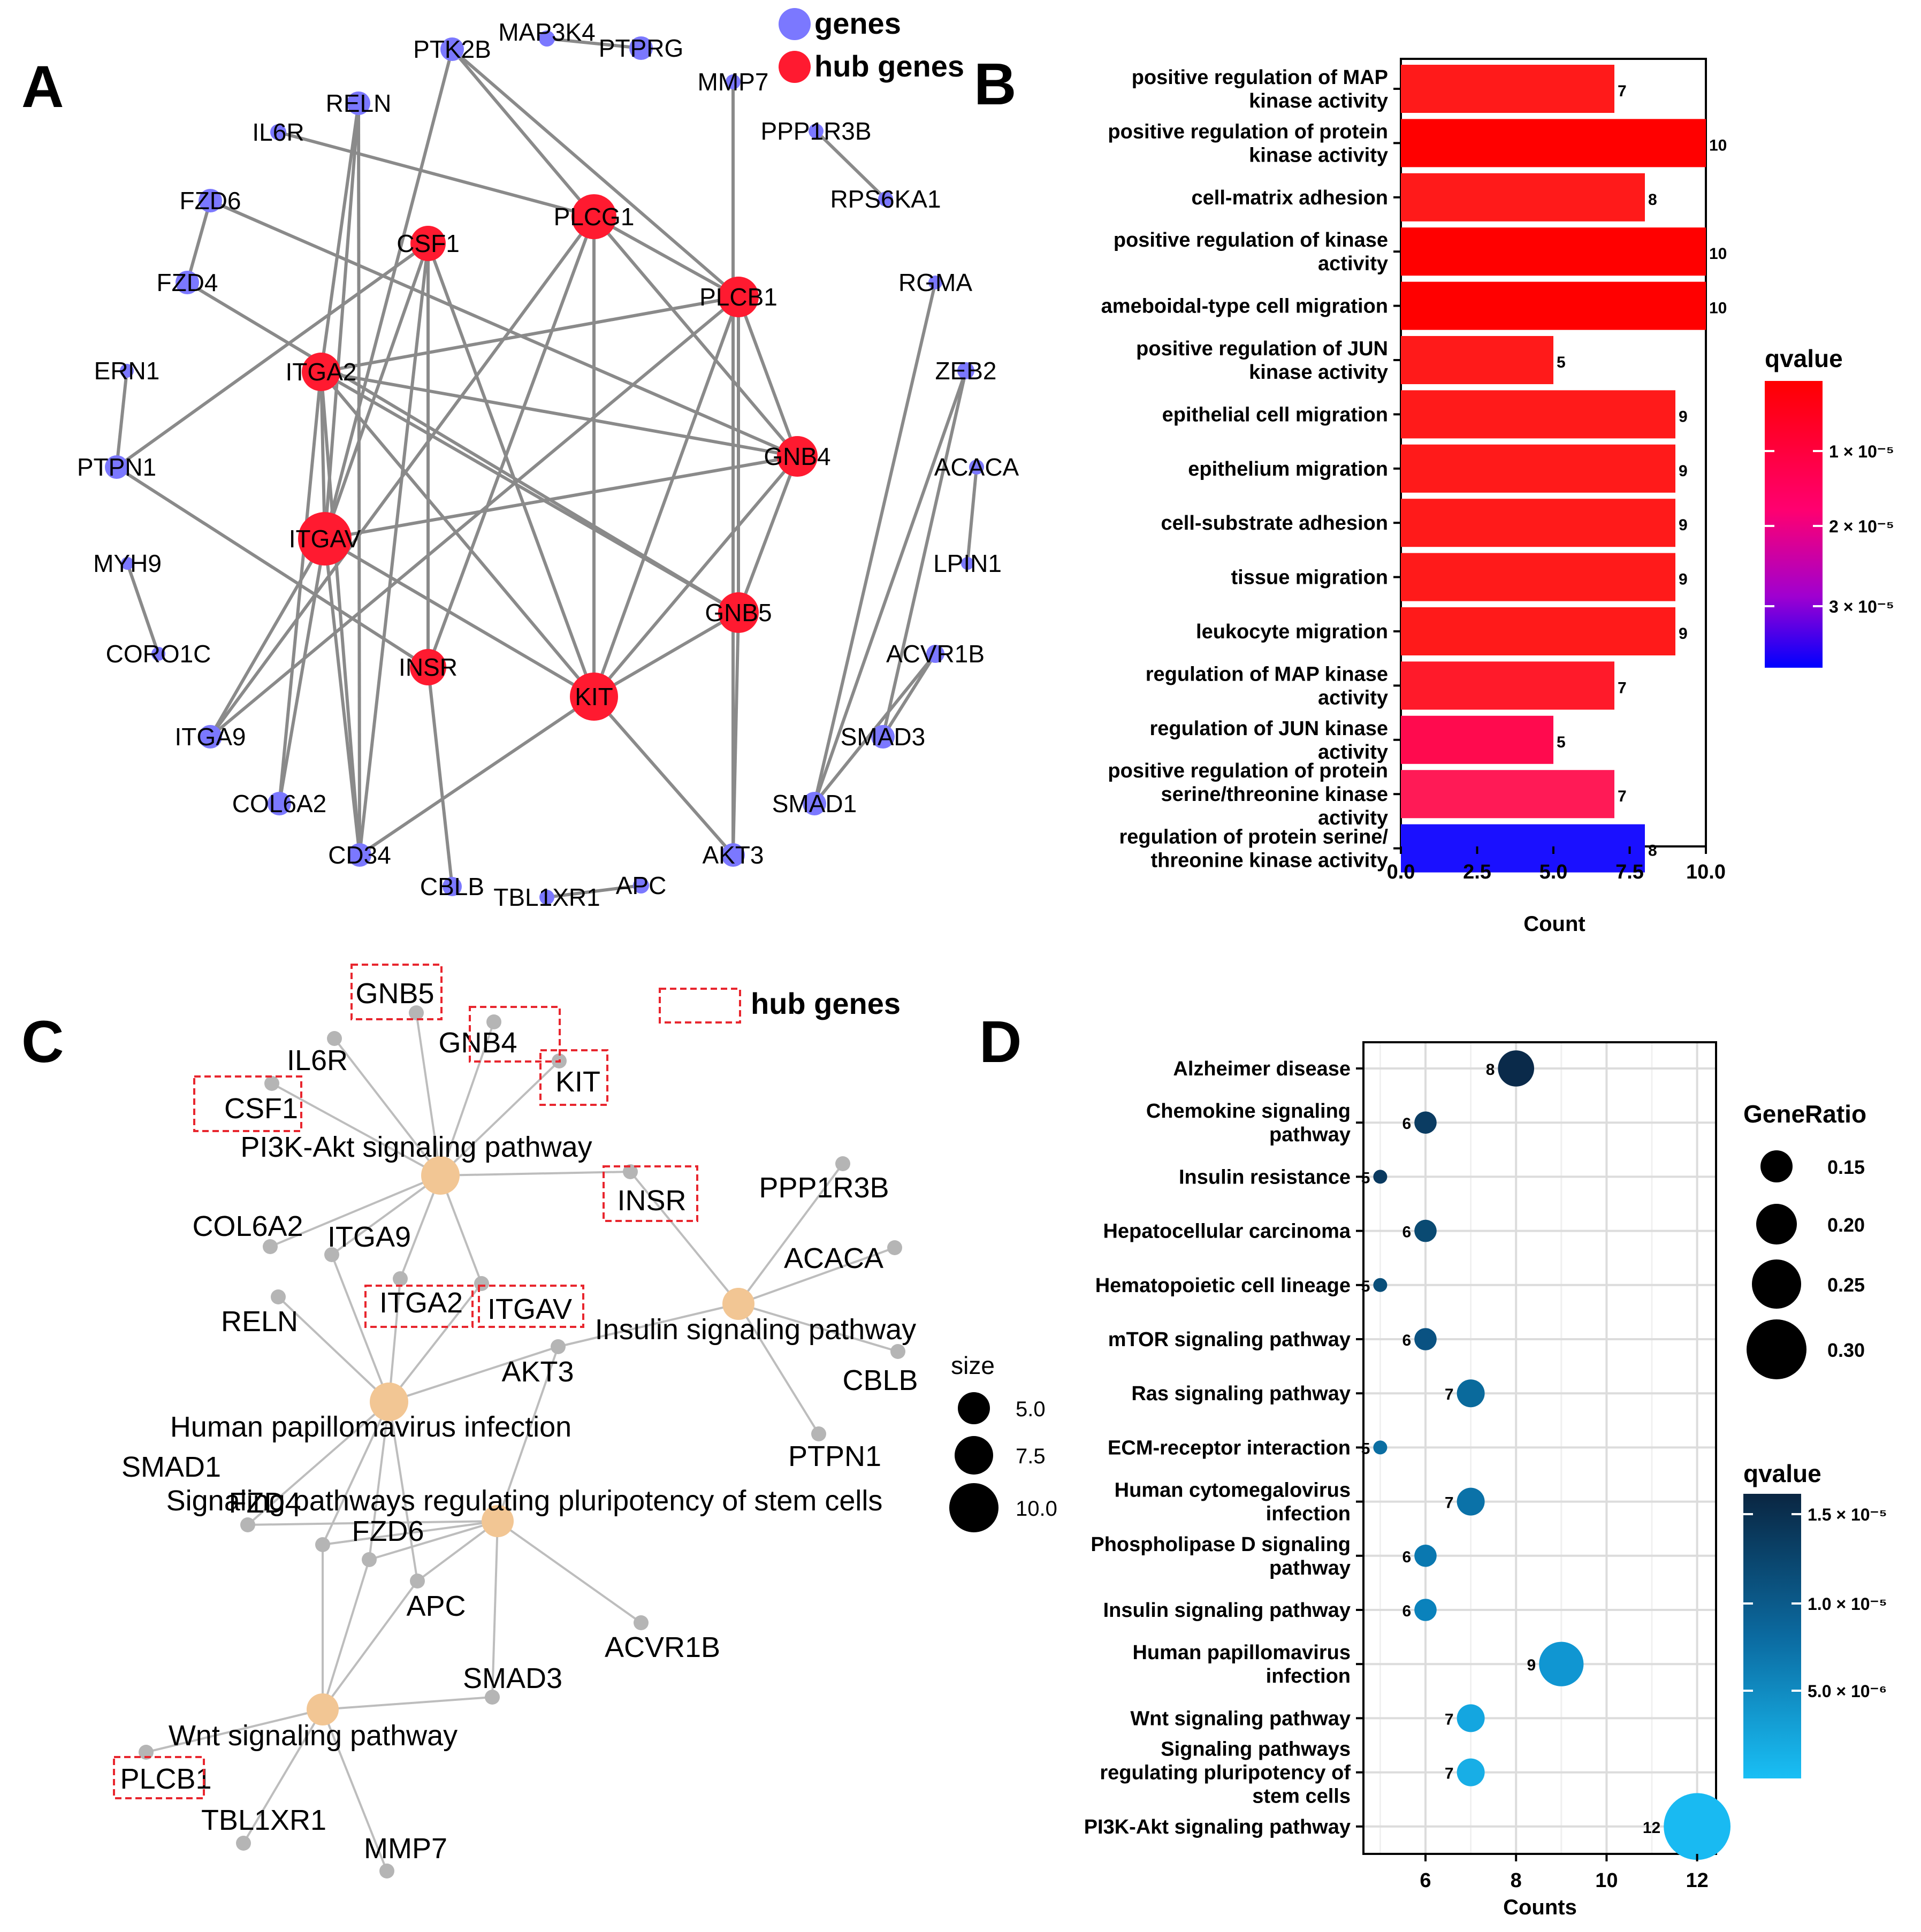 This screenshot has width=1921, height=1932. What do you see at coordinates (331, 1254) in the screenshot?
I see `gene-node-itga9` at bounding box center [331, 1254].